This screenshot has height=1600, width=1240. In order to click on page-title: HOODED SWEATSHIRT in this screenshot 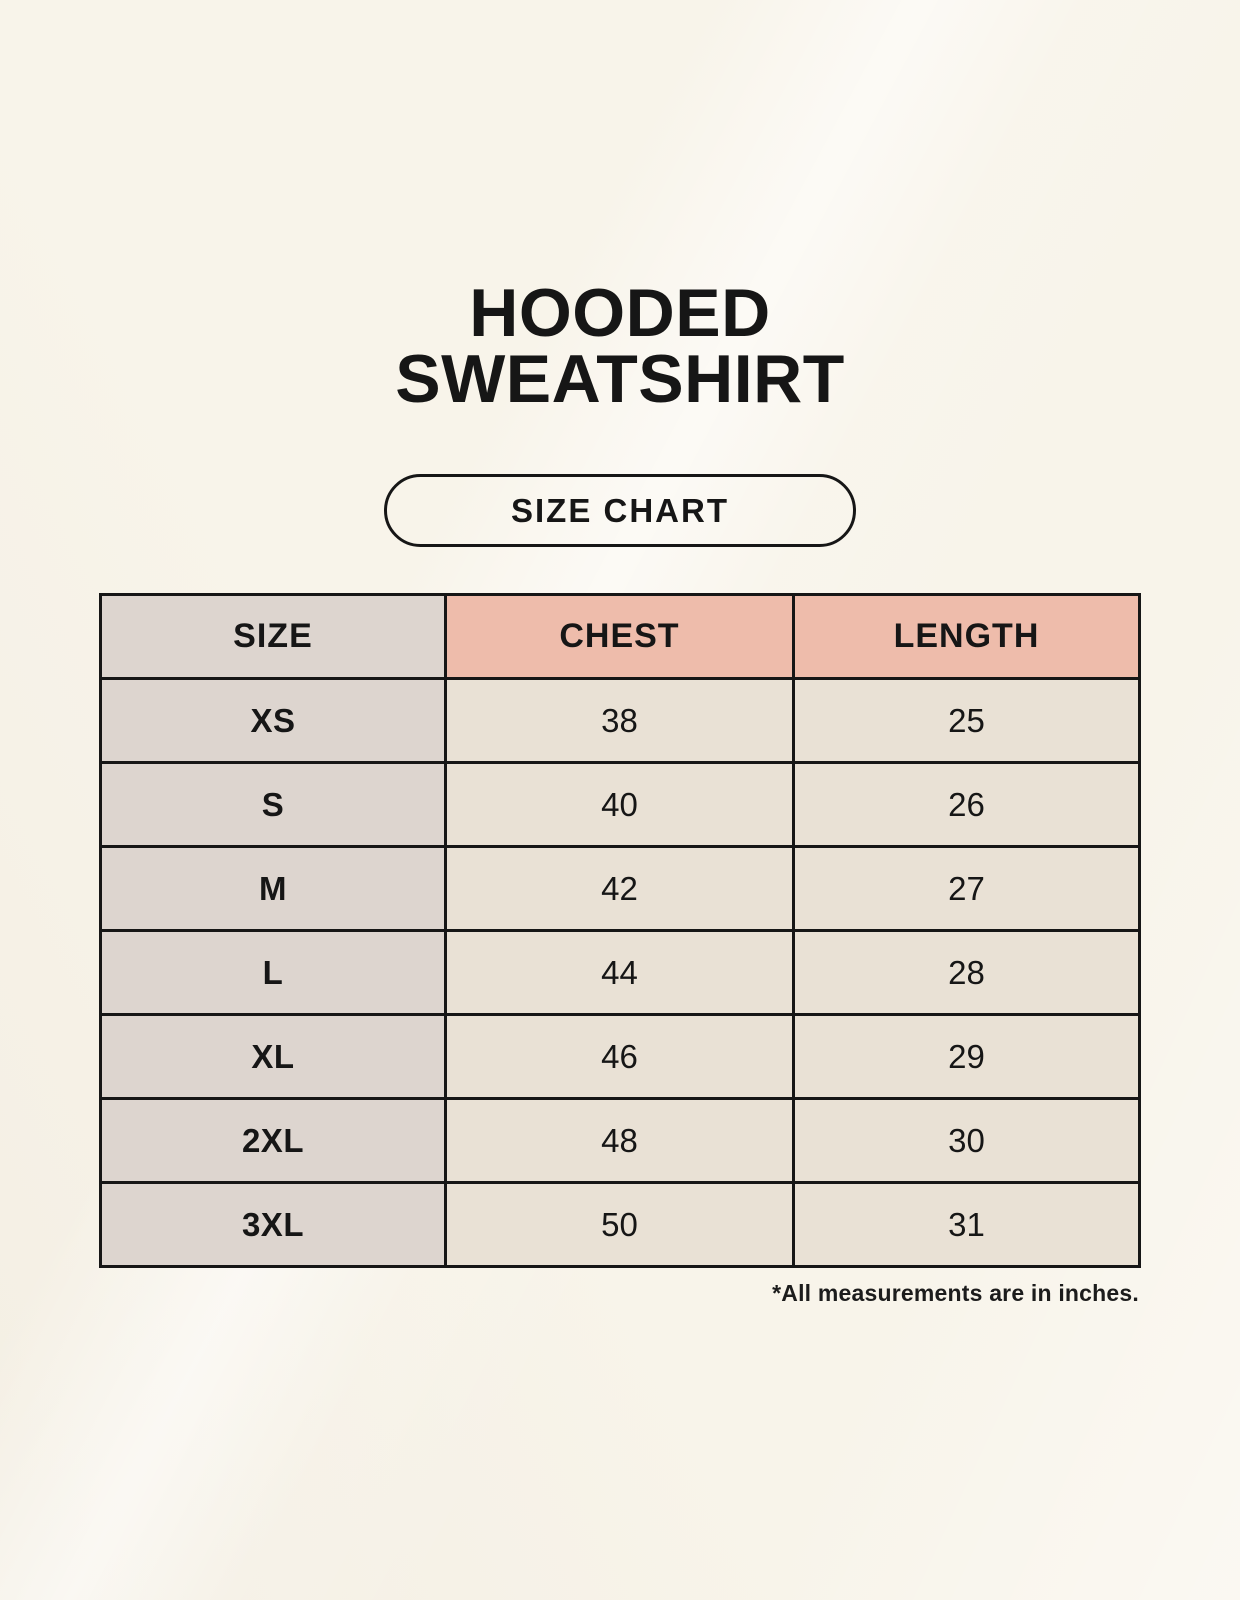, I will do `click(620, 346)`.